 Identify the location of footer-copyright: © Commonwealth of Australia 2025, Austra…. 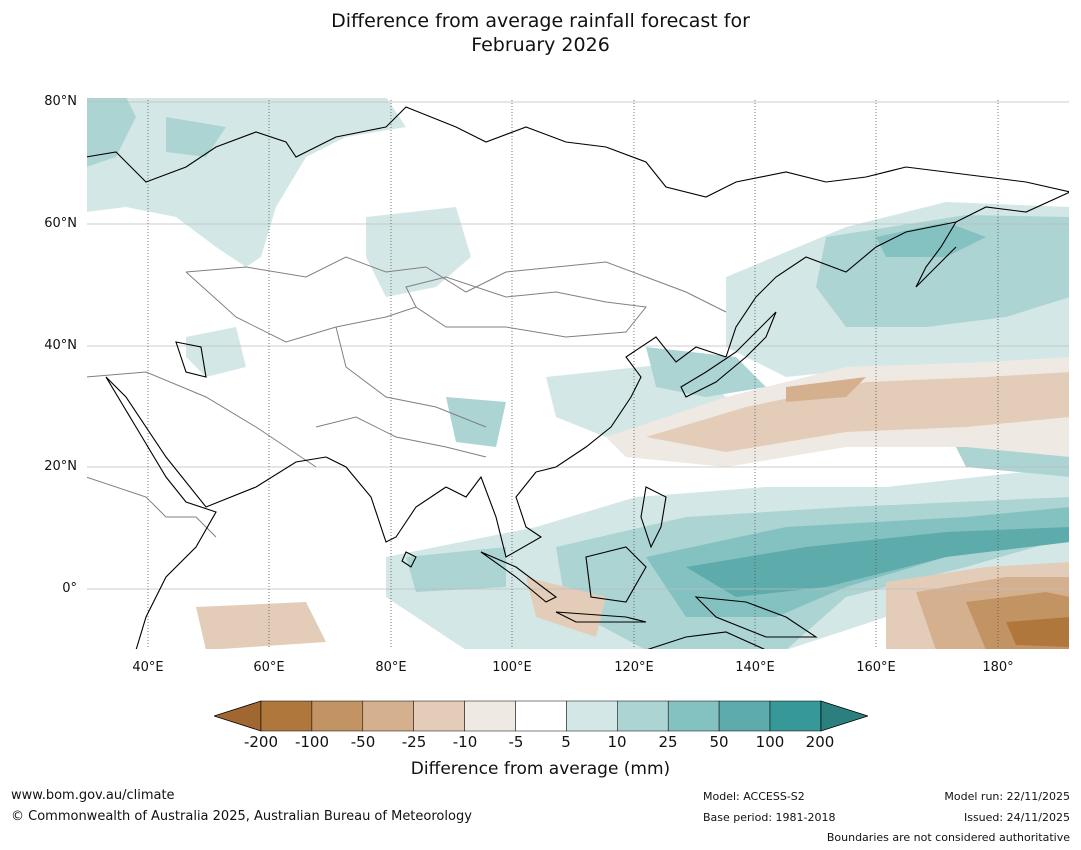
(241, 816).